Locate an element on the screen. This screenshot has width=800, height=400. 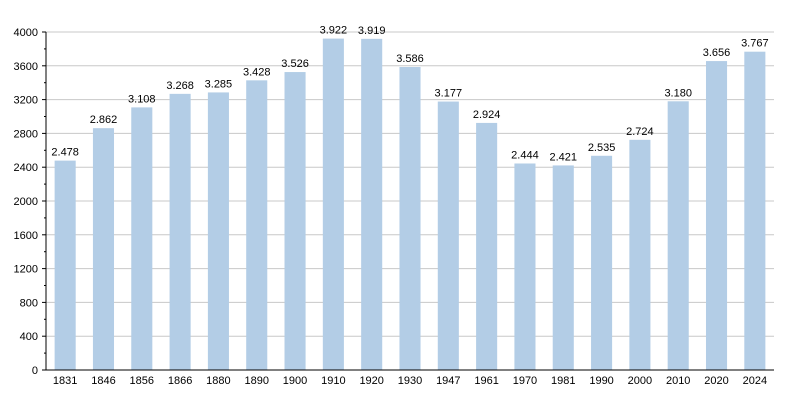
y-tick-label: 4000 is located at coordinates (26, 33).